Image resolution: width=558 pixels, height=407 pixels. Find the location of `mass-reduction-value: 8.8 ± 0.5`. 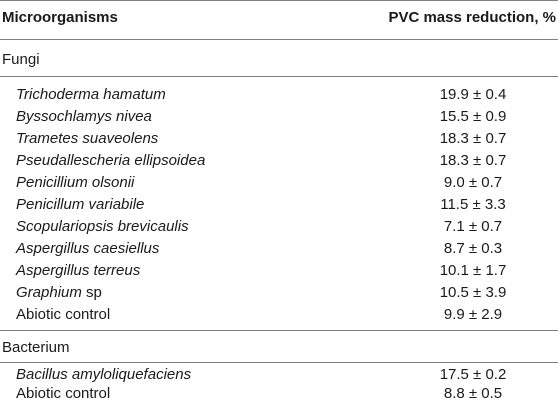

mass-reduction-value: 8.8 ± 0.5 is located at coordinates (473, 393).